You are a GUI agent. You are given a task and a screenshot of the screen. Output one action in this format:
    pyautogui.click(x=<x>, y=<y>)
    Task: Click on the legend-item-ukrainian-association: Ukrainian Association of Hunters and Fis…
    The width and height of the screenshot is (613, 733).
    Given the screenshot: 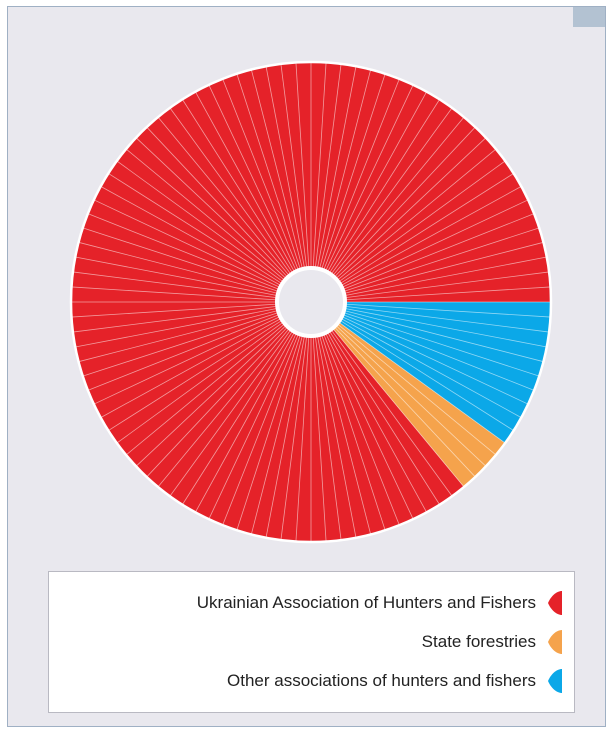 What is the action you would take?
    pyautogui.click(x=380, y=603)
    